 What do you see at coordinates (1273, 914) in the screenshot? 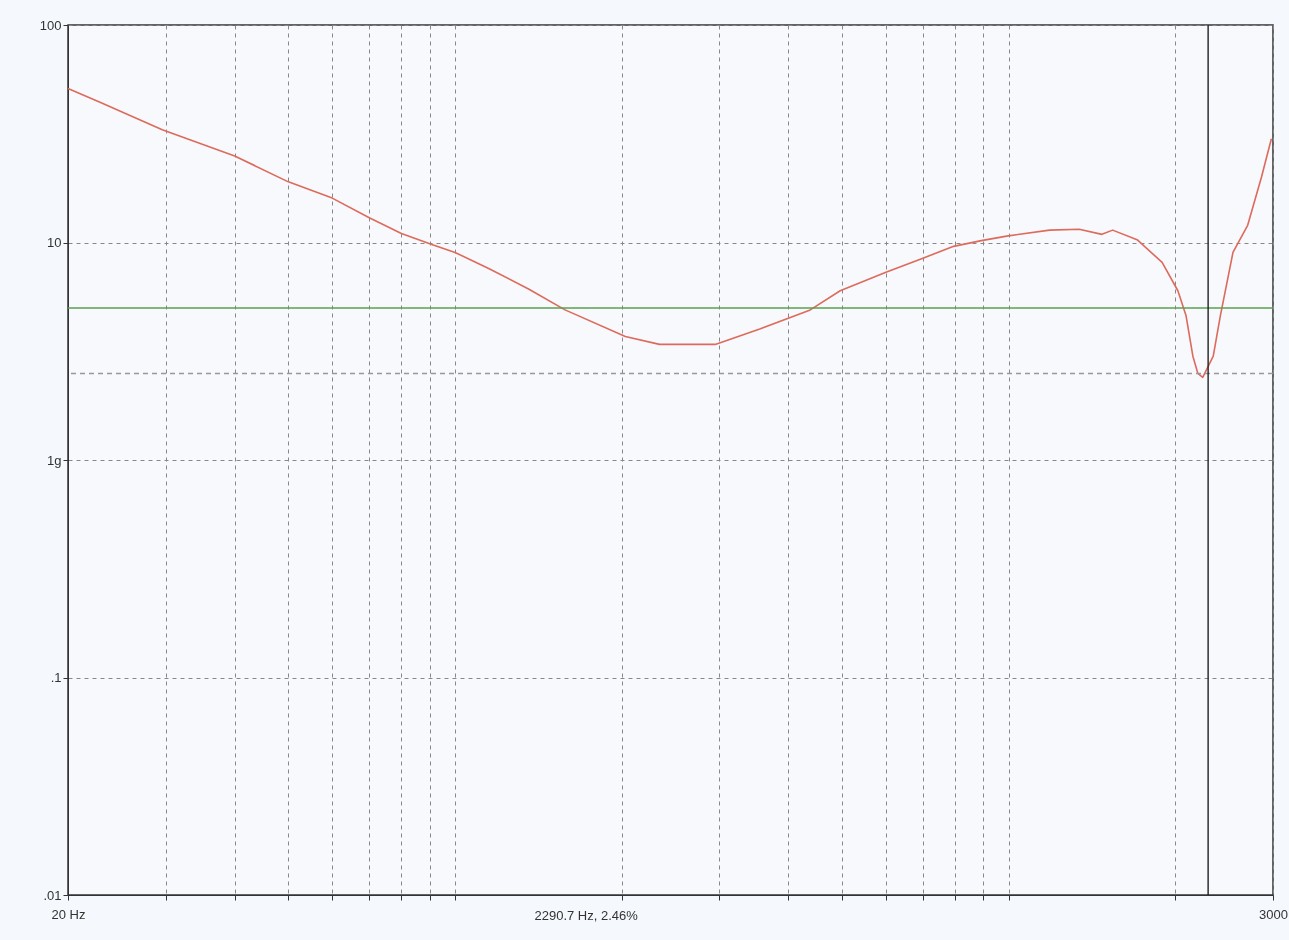
I see `x-tick-label: 3000` at bounding box center [1273, 914].